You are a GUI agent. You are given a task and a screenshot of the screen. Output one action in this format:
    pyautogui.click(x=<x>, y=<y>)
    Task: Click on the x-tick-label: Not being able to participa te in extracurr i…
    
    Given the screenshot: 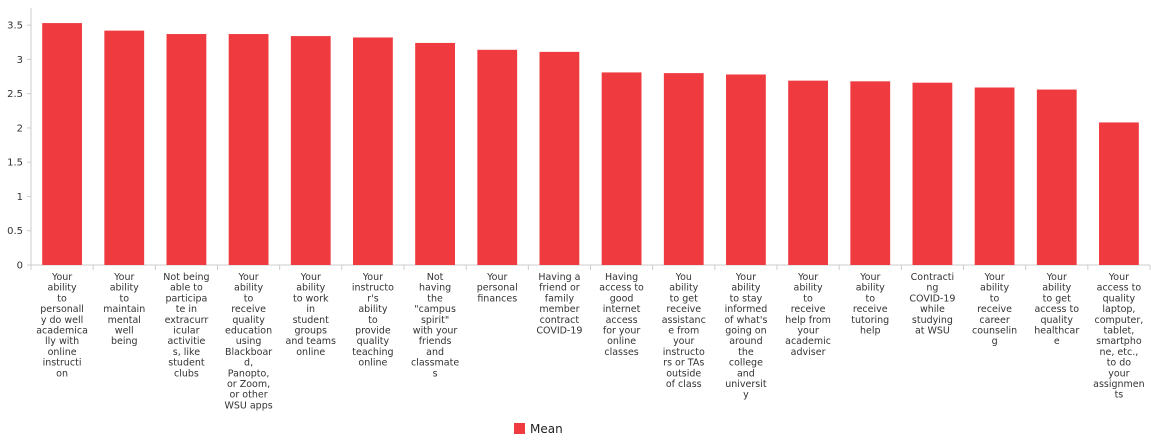 What is the action you would take?
    pyautogui.click(x=186, y=325)
    